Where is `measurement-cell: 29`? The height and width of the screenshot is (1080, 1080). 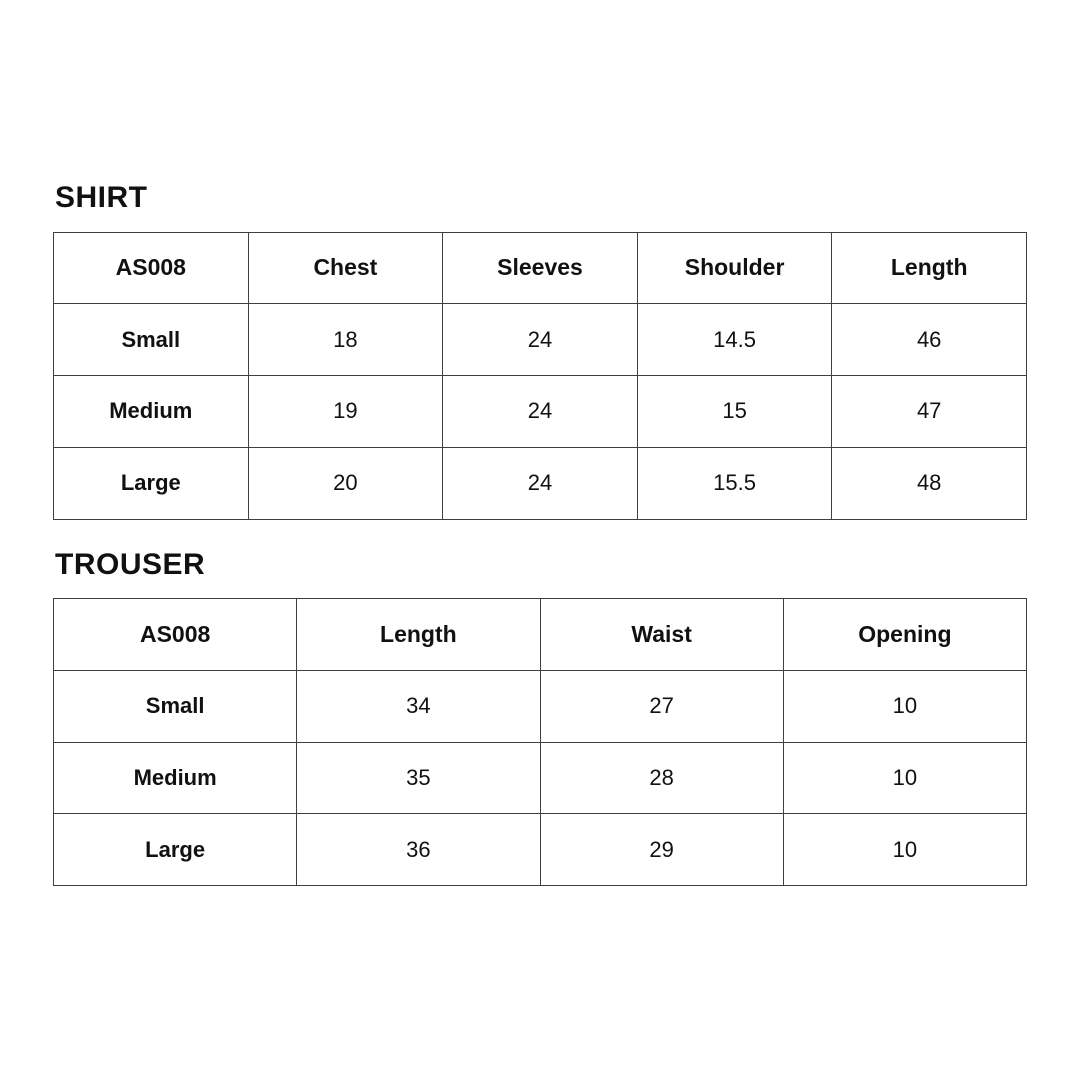 measurement-cell: 29 is located at coordinates (661, 849).